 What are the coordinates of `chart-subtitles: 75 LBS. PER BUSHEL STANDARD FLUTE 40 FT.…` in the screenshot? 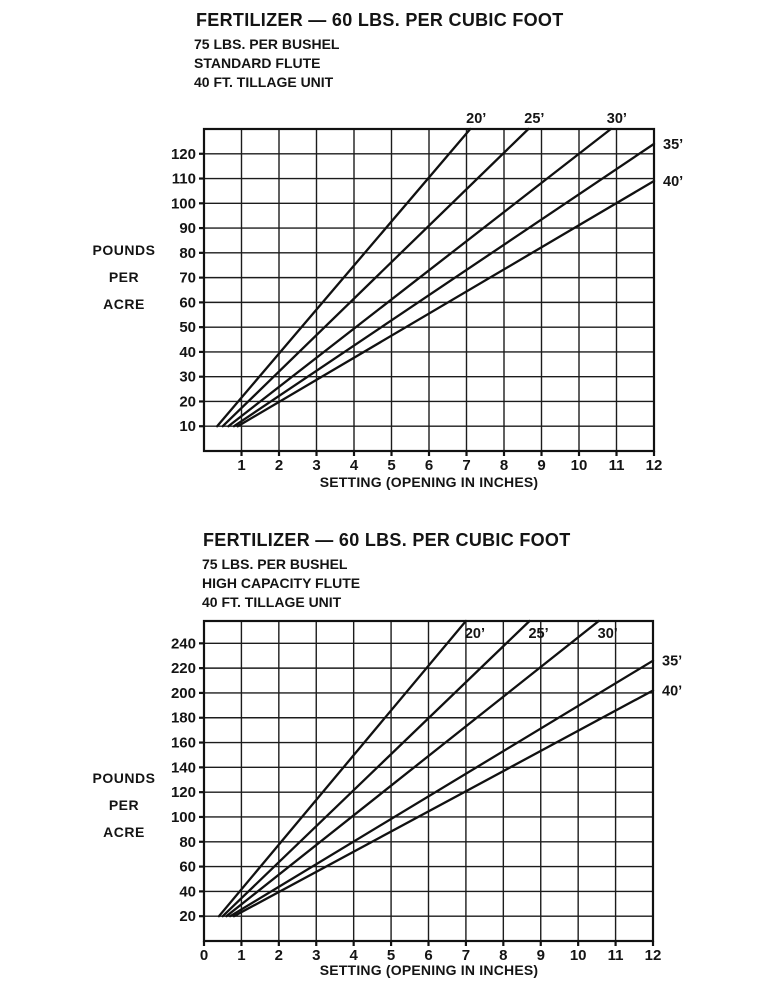 It's located at (266, 63).